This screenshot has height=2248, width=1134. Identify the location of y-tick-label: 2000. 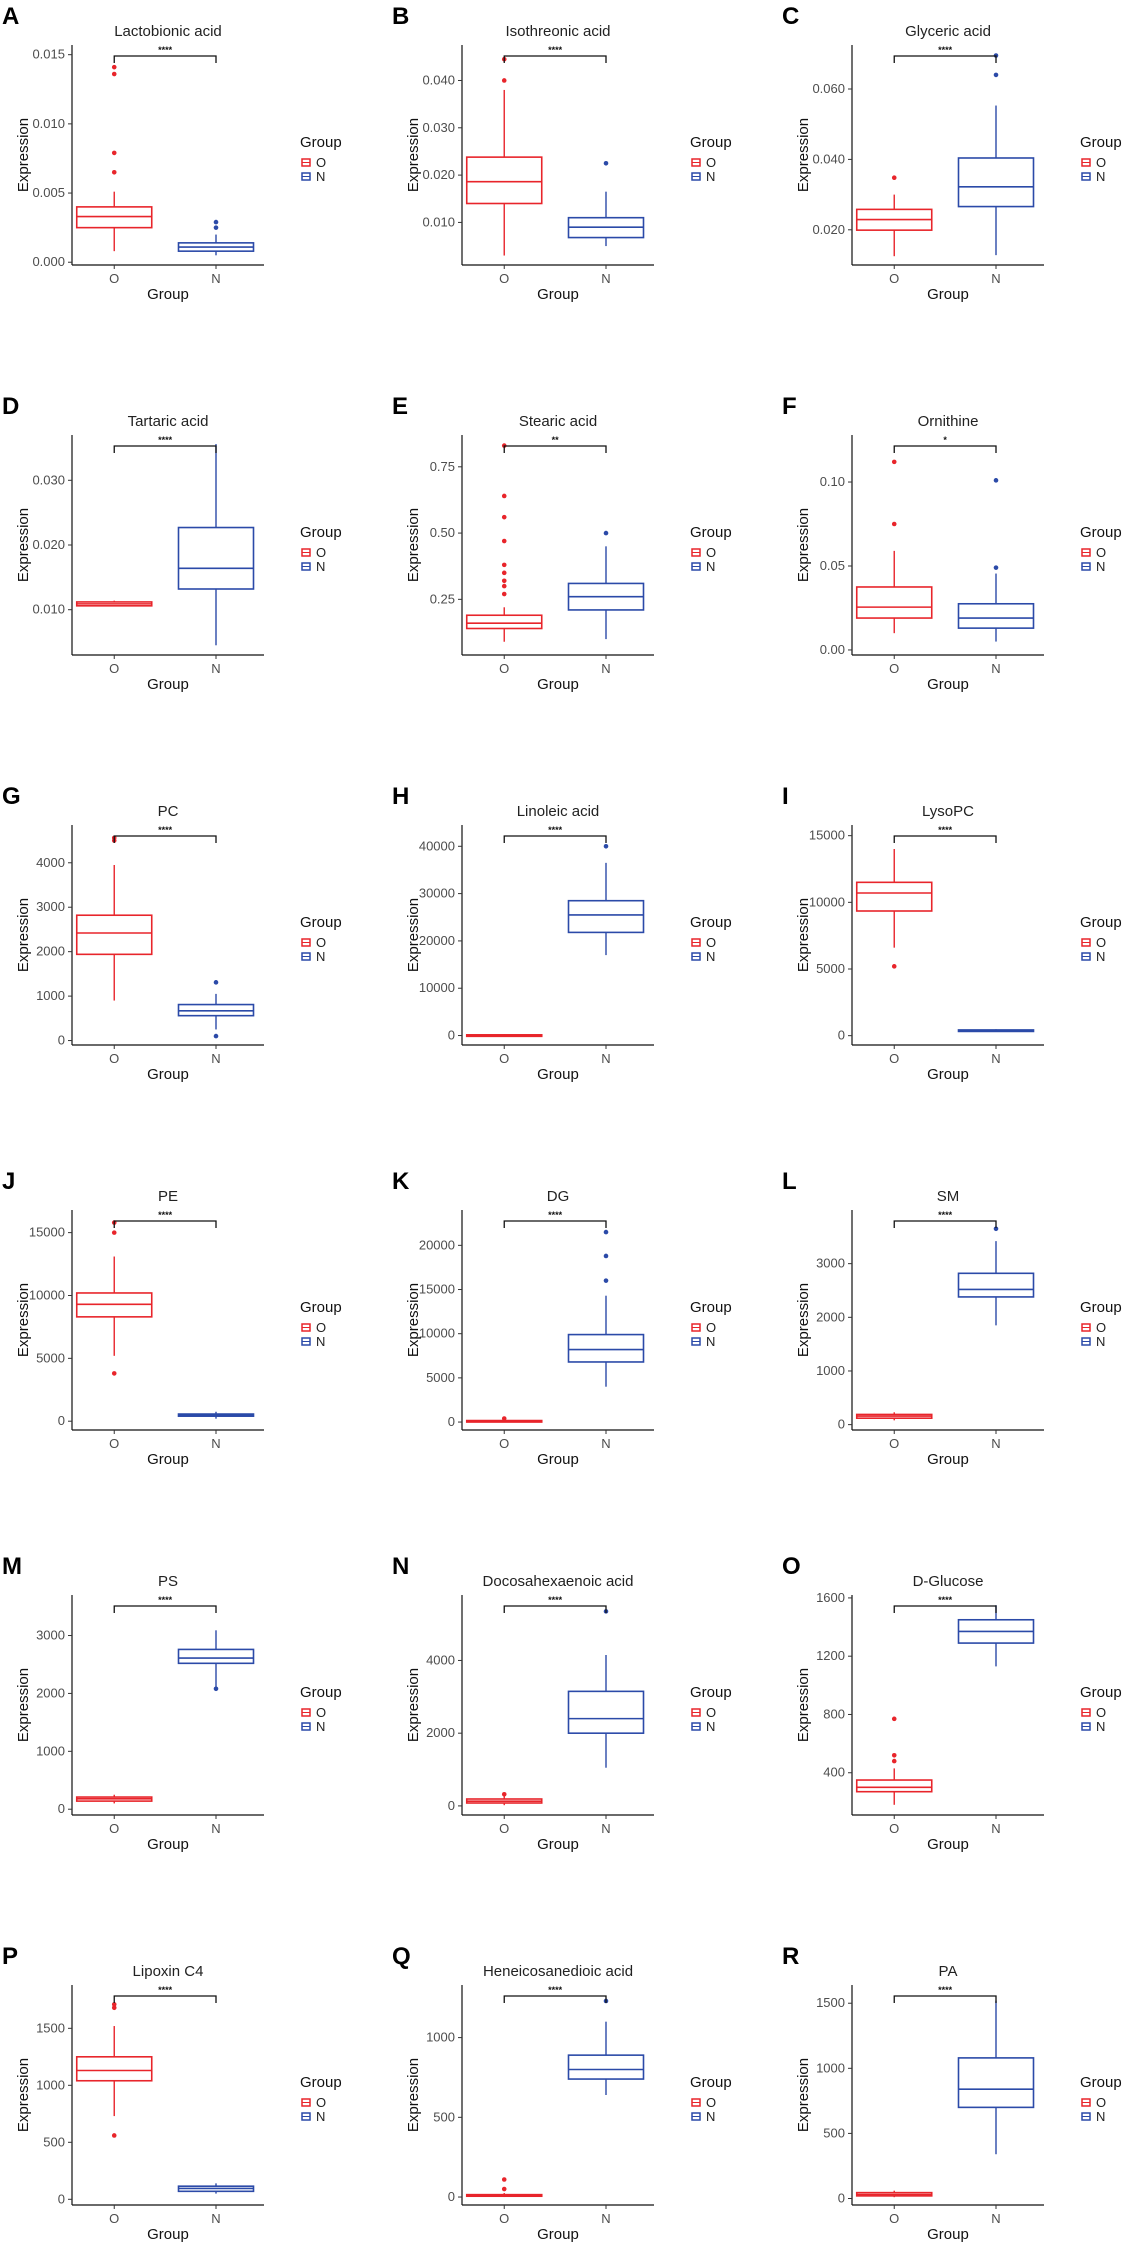
(50, 951).